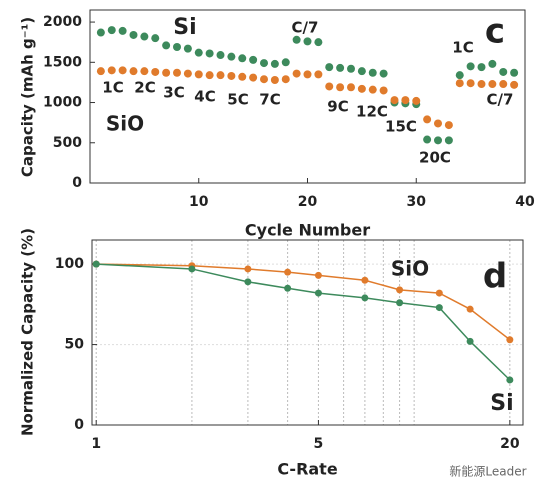 The height and width of the screenshot is (489, 550). What do you see at coordinates (28, 97) in the screenshot?
I see `y-axis-label: Capacity (mAh g⁻¹)` at bounding box center [28, 97].